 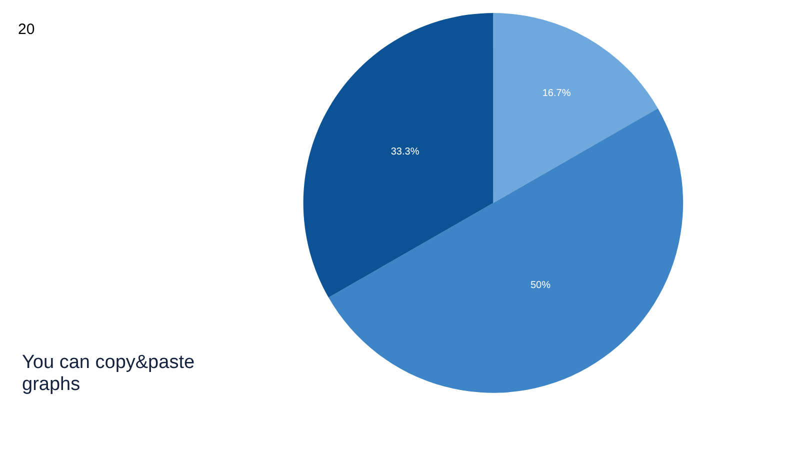 What do you see at coordinates (540, 285) in the screenshot?
I see `data-label: 50%` at bounding box center [540, 285].